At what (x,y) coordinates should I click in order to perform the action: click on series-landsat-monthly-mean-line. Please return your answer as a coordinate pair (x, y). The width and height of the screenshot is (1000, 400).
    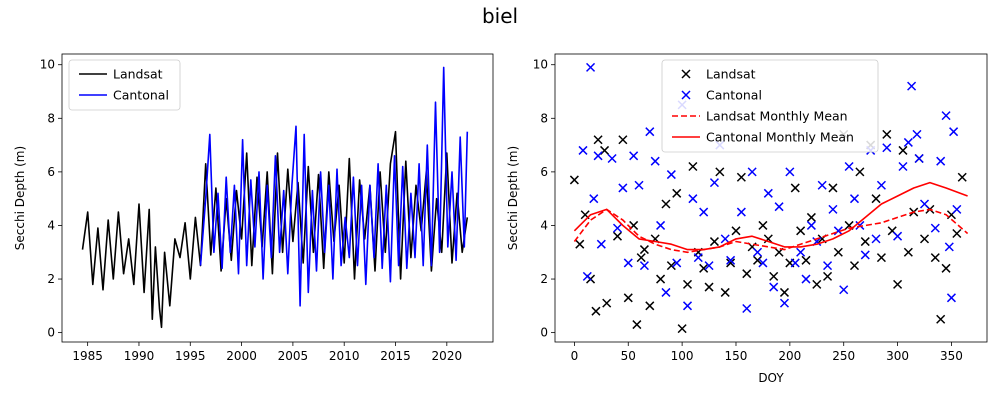
    Looking at the image, I should click on (771, 231).